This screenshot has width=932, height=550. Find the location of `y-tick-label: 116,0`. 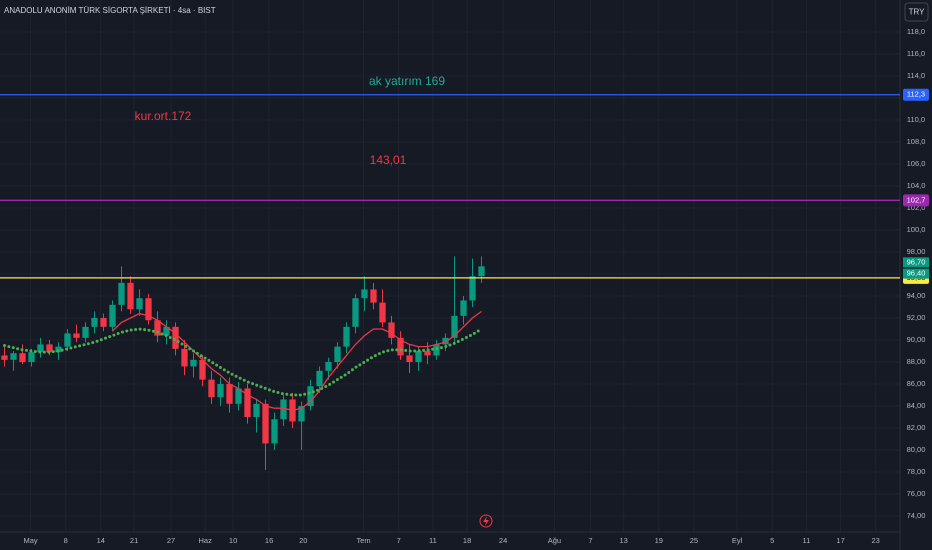

y-tick-label: 116,0 is located at coordinates (916, 53).